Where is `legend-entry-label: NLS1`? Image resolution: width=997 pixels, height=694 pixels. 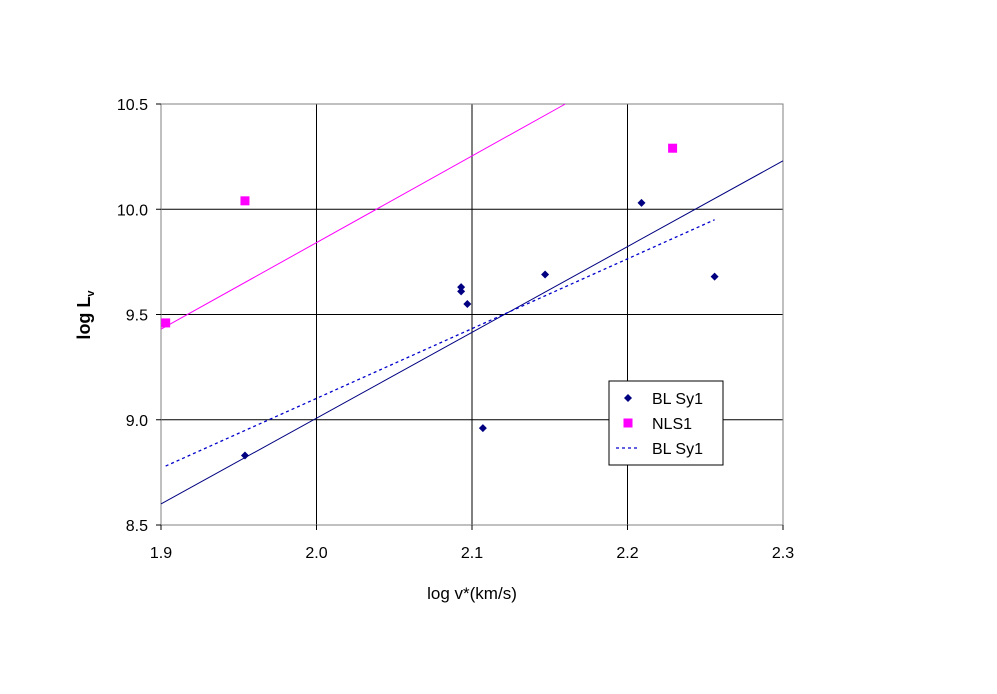 legend-entry-label: NLS1 is located at coordinates (672, 424).